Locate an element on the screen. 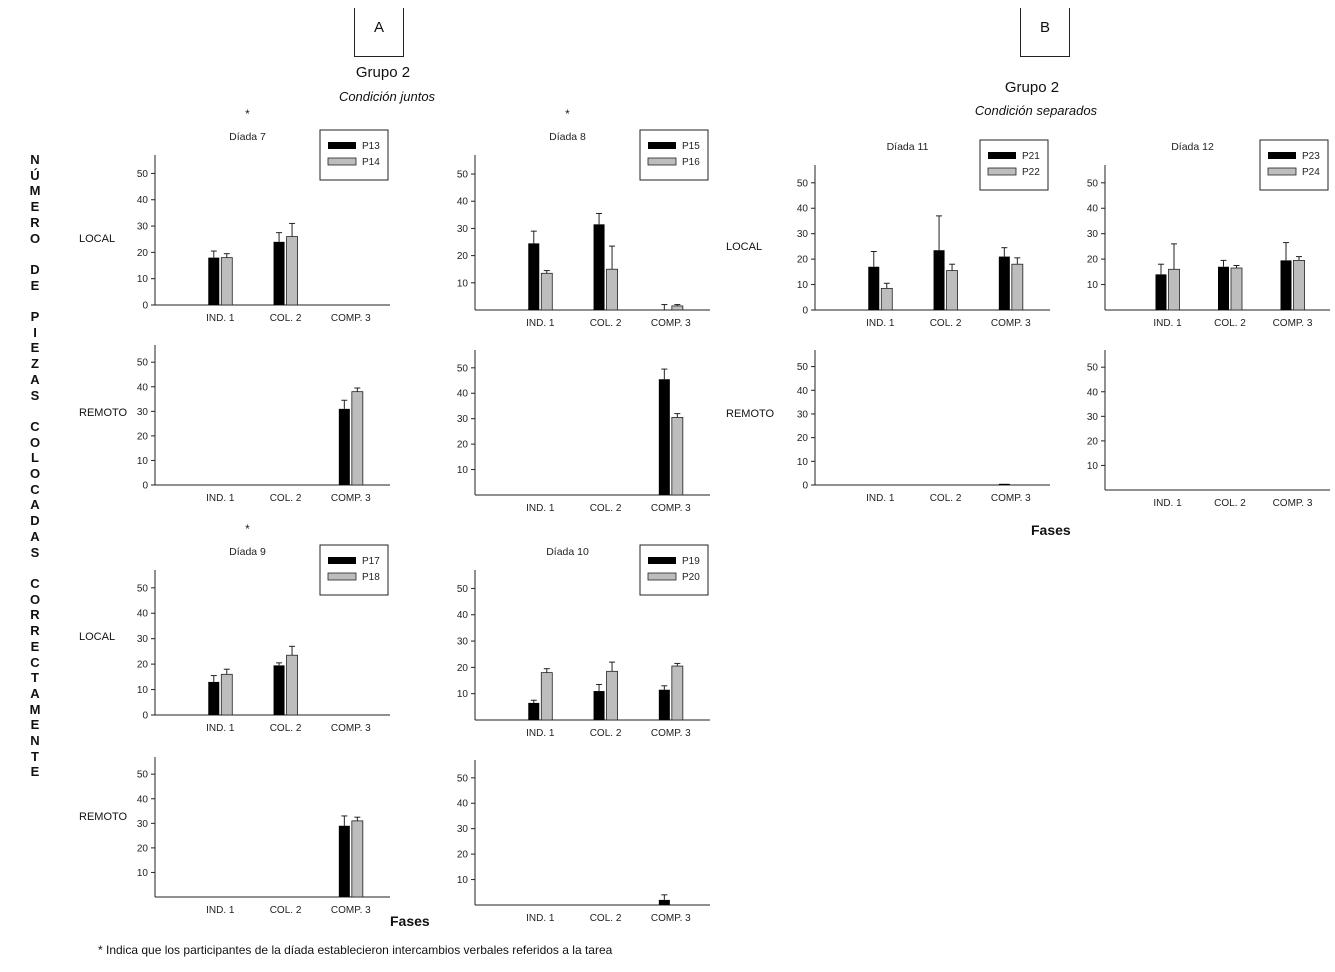  legend-label-p21: P21 is located at coordinates (1031, 156).